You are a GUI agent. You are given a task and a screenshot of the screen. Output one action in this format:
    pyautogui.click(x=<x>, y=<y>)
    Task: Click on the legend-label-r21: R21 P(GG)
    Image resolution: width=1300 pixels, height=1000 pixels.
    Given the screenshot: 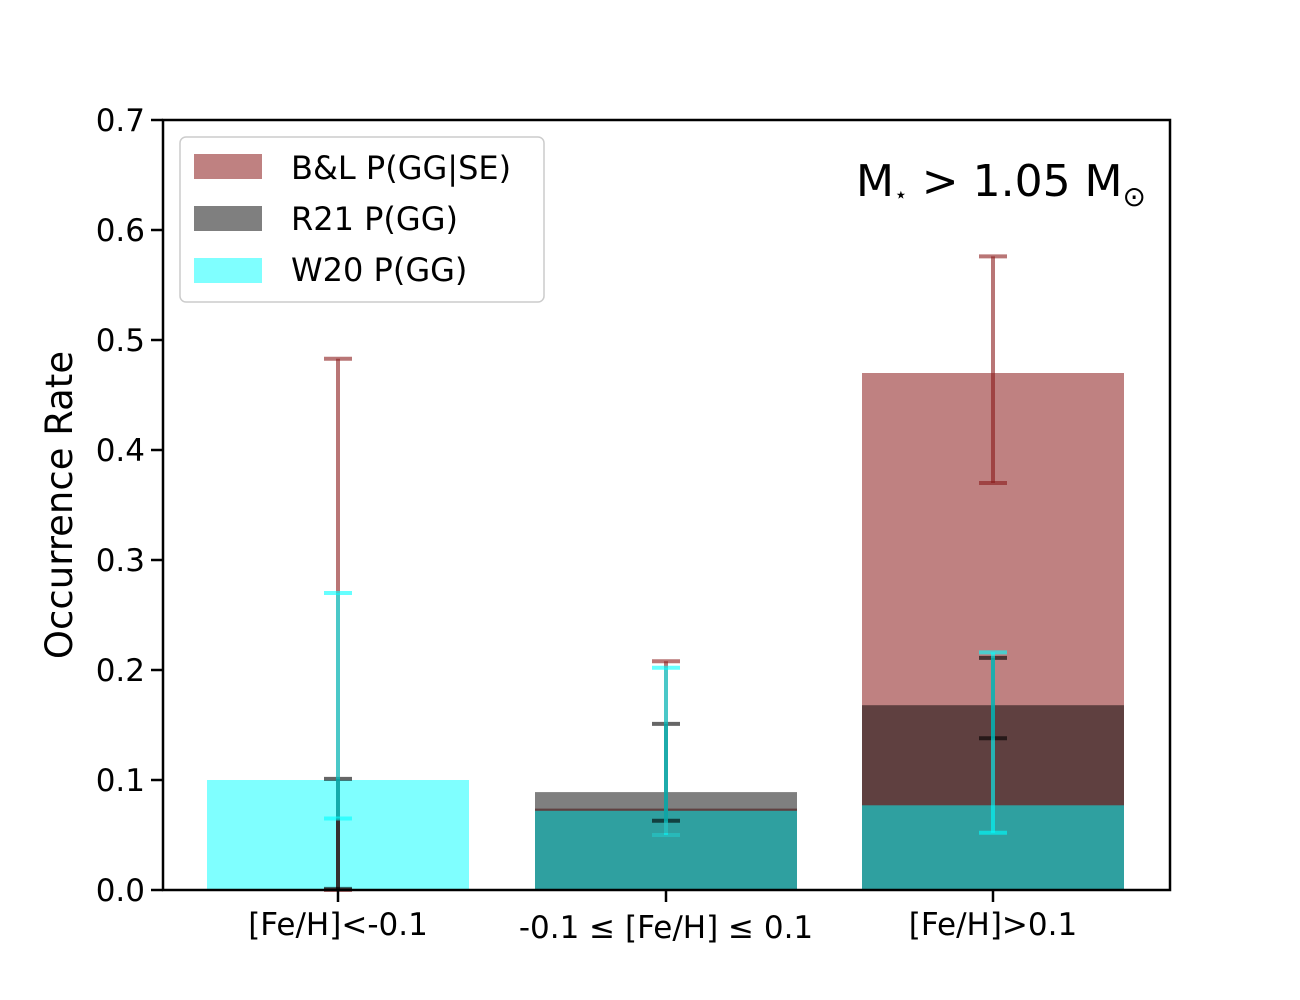 What is the action you would take?
    pyautogui.click(x=374, y=219)
    